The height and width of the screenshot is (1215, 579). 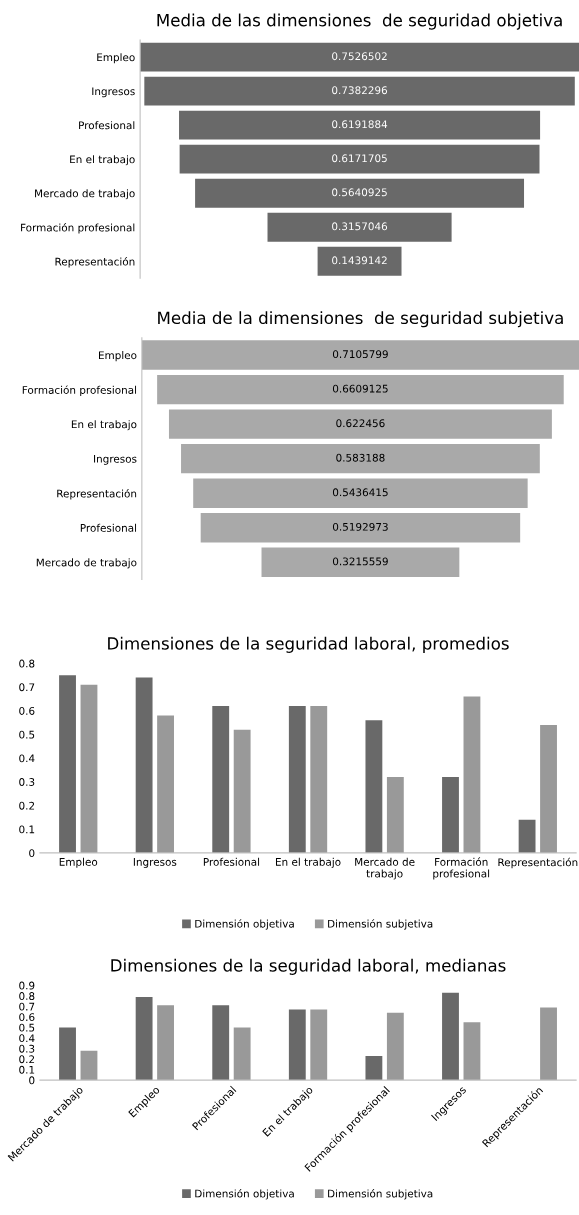 What do you see at coordinates (359, 56) in the screenshot?
I see `data-label: 0.7526502` at bounding box center [359, 56].